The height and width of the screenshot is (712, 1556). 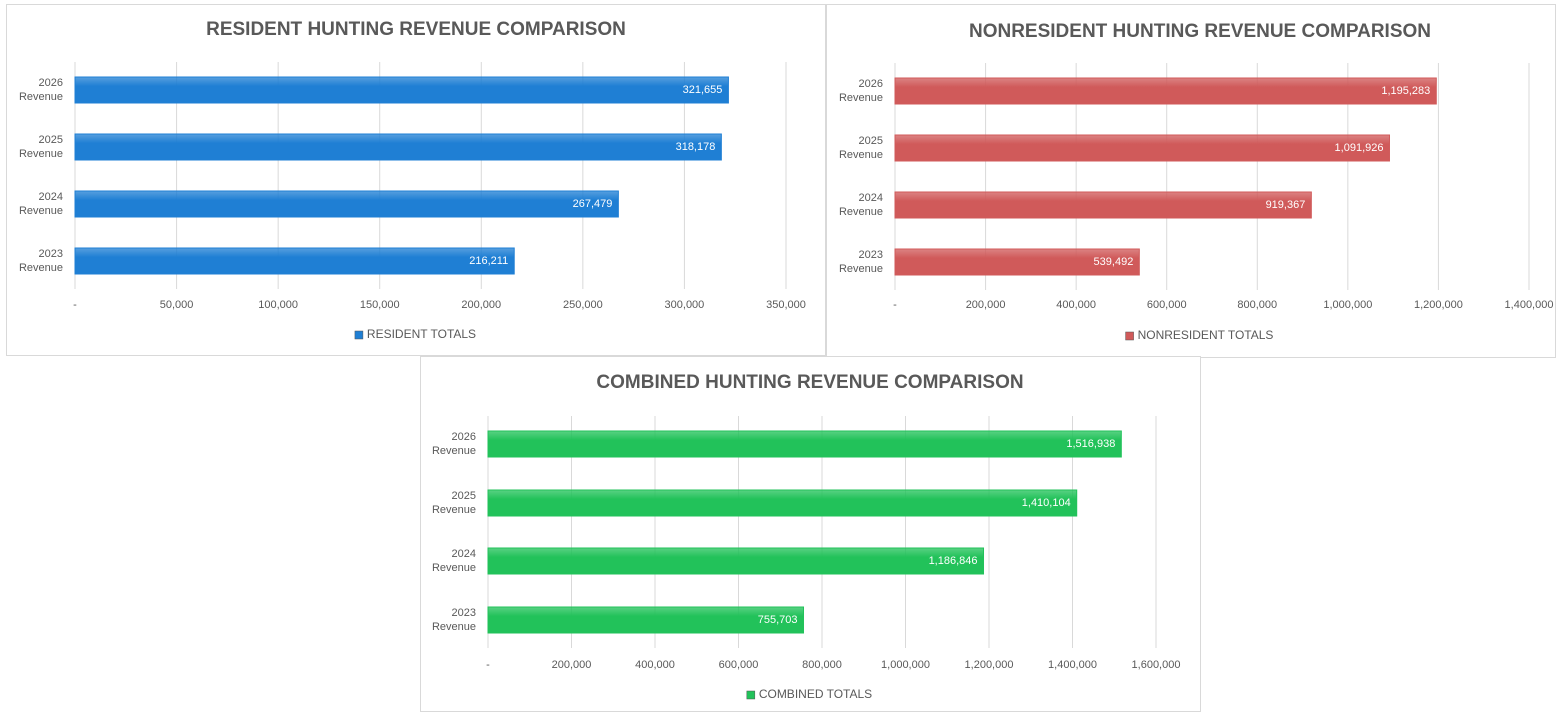 What do you see at coordinates (1206, 335) in the screenshot?
I see `legend-label: NONRESIDENT TOTALS` at bounding box center [1206, 335].